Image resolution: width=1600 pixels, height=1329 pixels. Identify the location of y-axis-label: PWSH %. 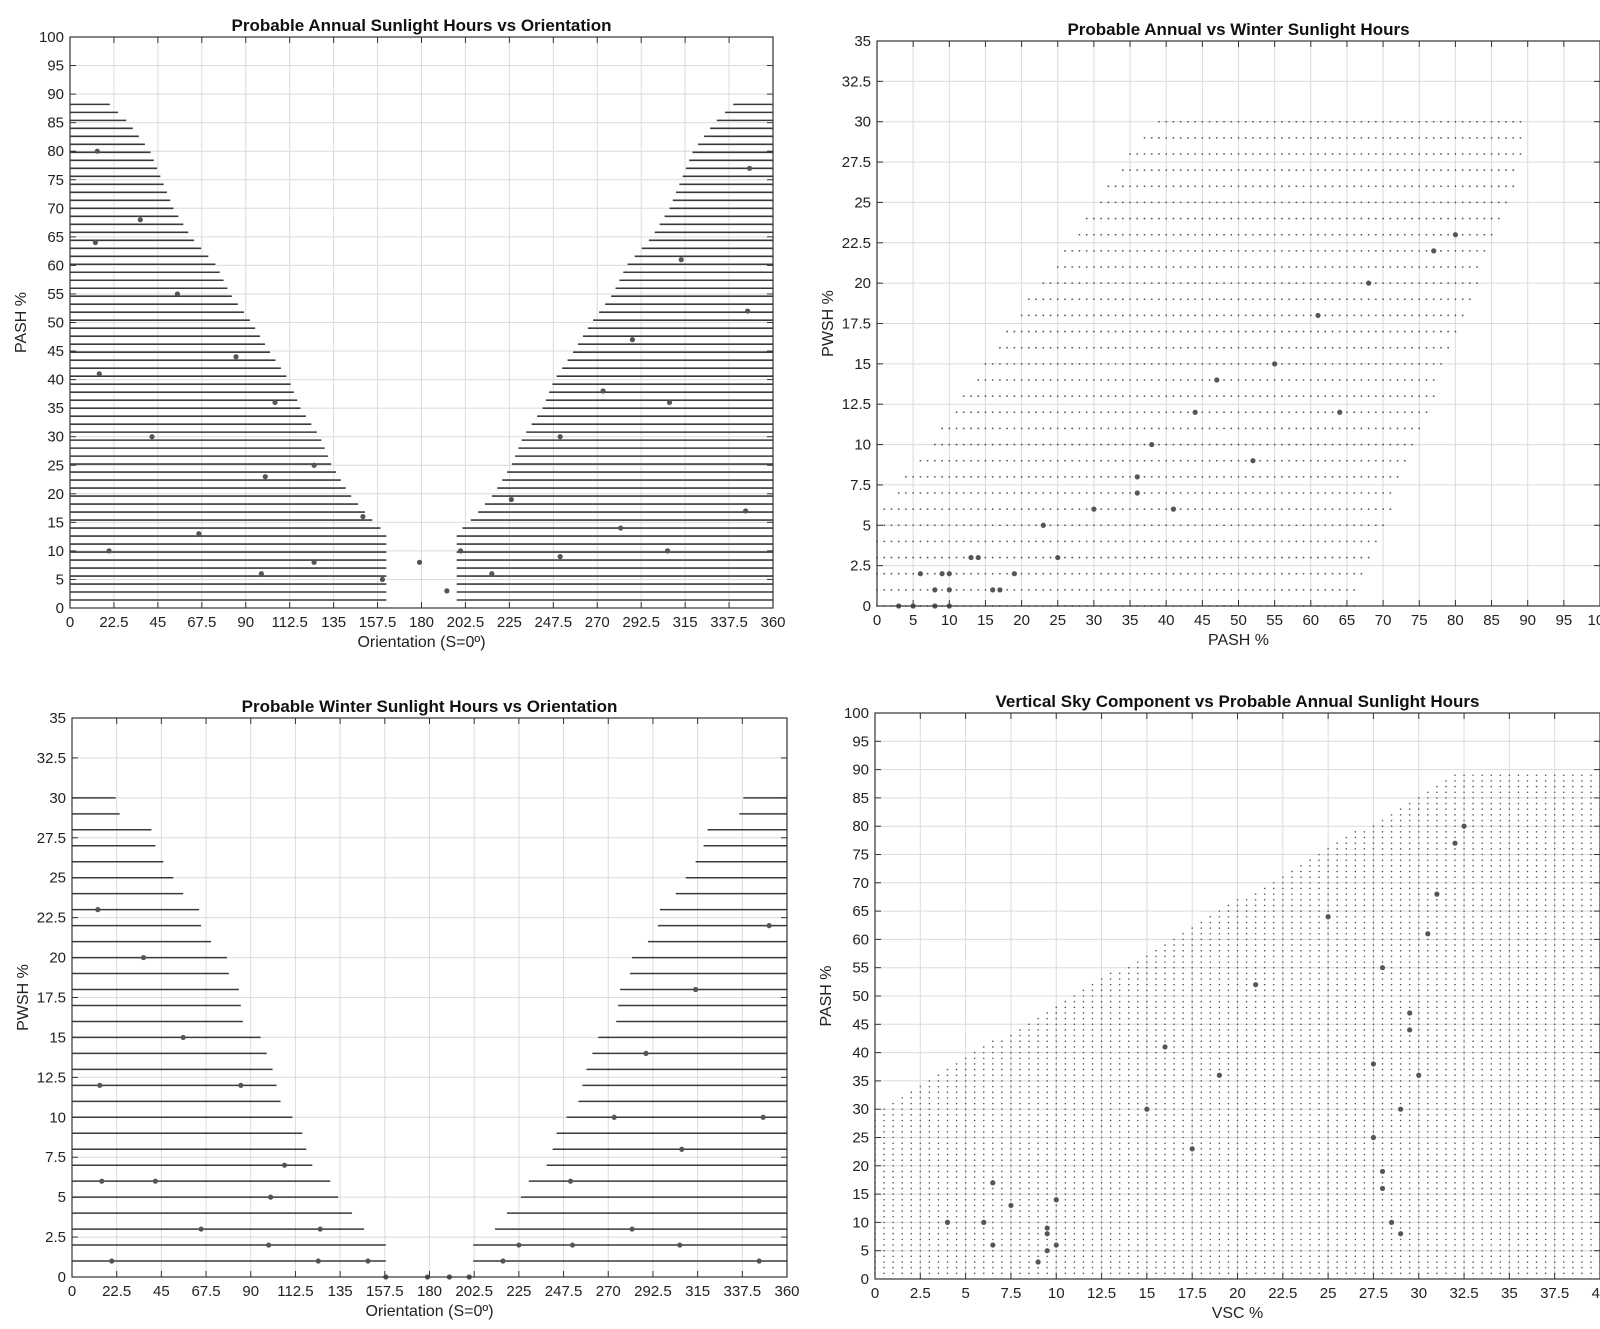
(828, 323).